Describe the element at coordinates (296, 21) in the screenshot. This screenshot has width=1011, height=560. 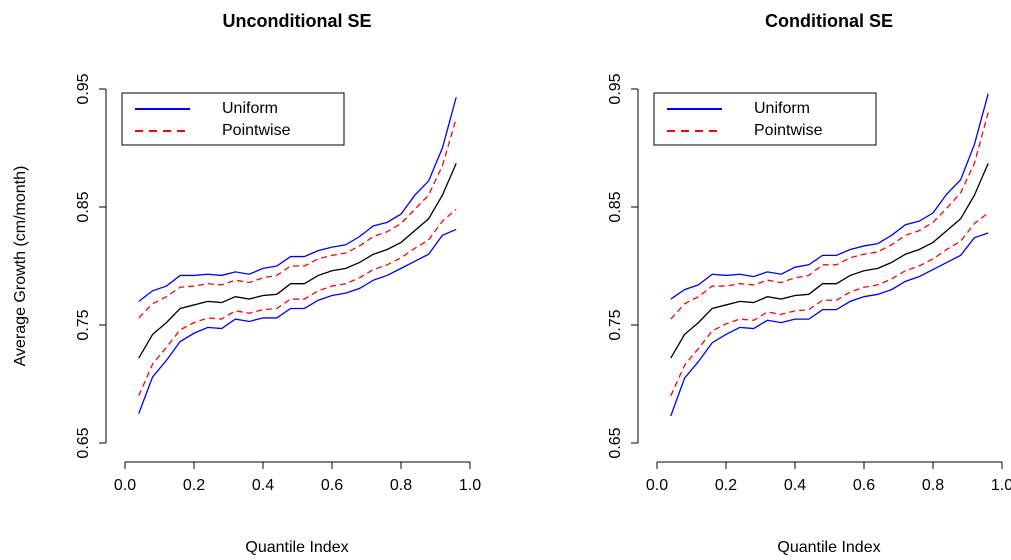
I see `chart-title: Unconditional SE` at that location.